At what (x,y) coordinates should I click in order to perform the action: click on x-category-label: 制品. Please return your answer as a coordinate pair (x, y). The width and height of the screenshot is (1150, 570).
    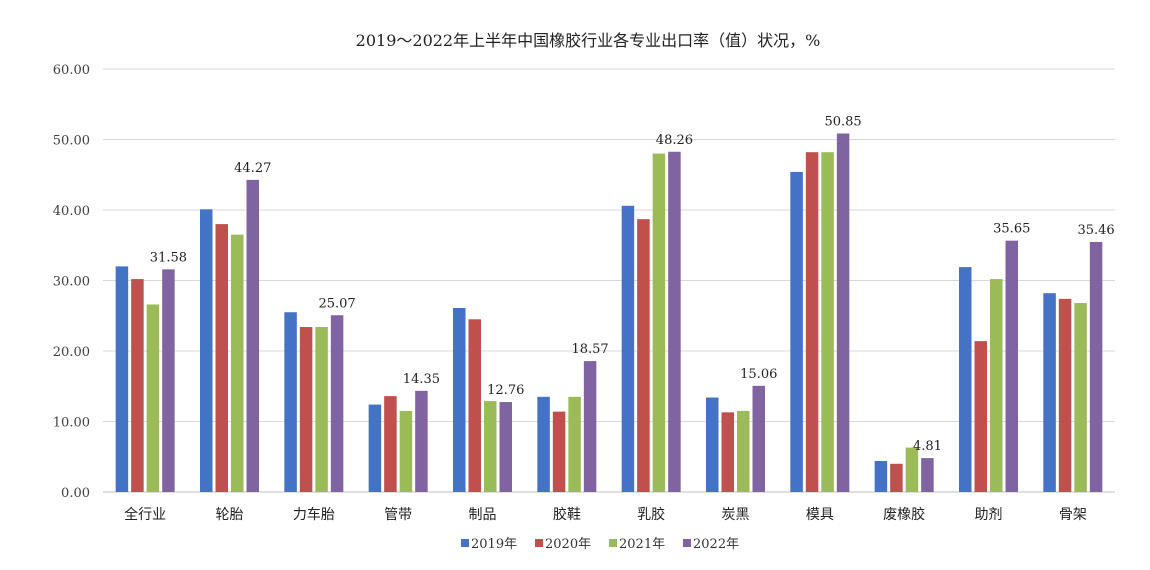
    Looking at the image, I should click on (483, 515).